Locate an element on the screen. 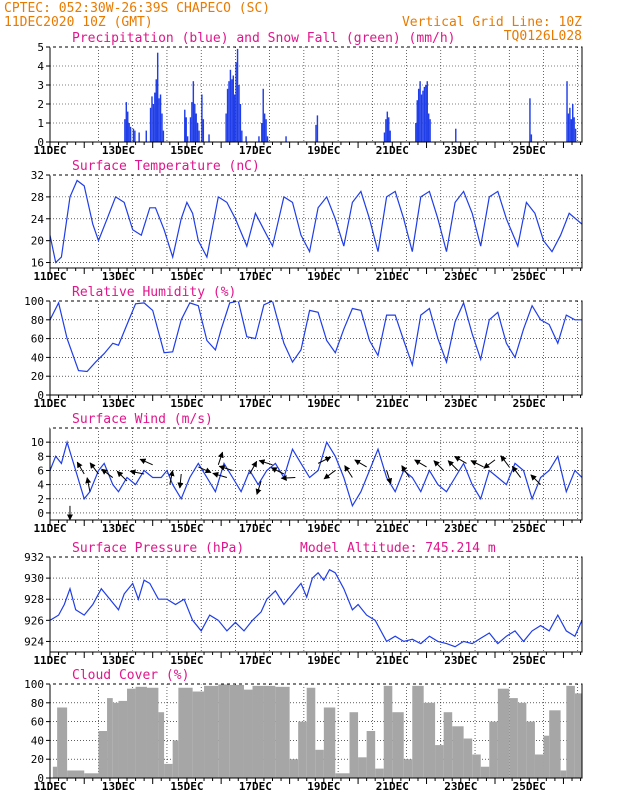 The width and height of the screenshot is (618, 800). pressure-xtick-label: 23DEC is located at coordinates (460, 660).